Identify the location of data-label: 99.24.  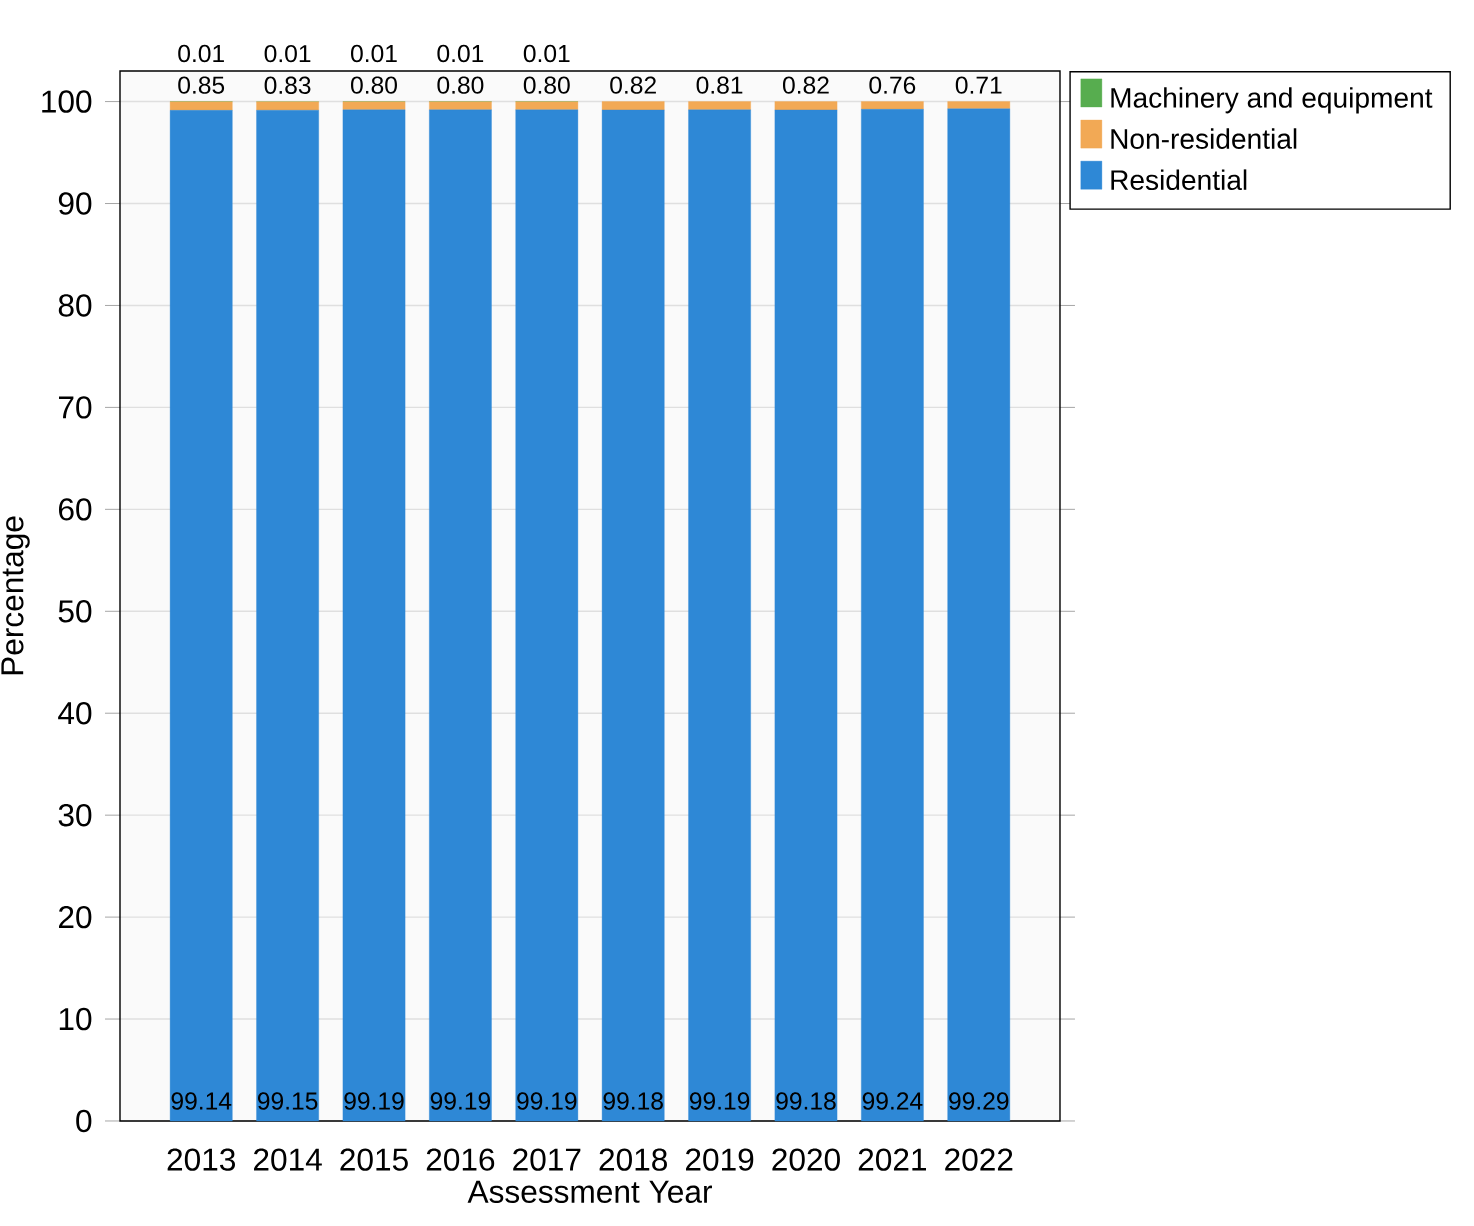
(892, 1101).